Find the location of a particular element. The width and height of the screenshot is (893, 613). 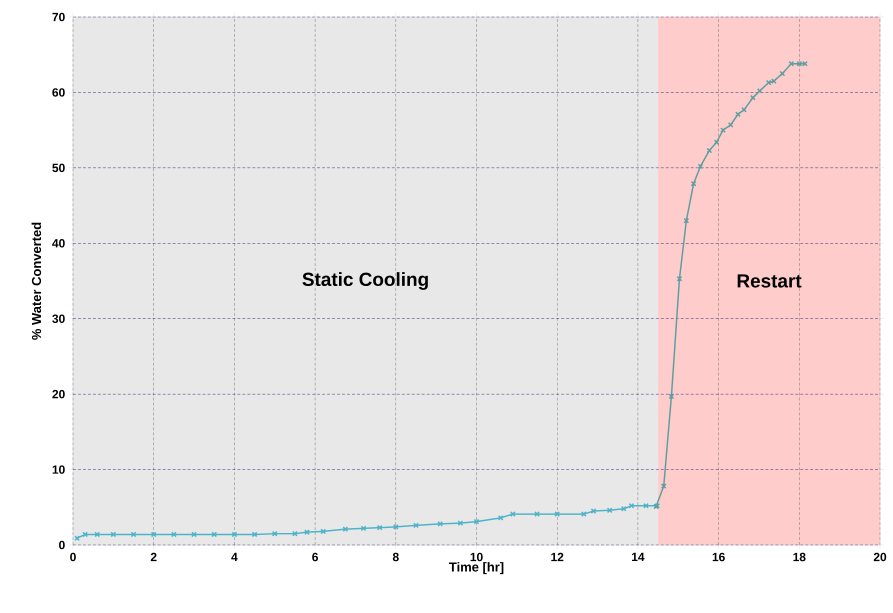

band-label: Static Cooling is located at coordinates (365, 281).